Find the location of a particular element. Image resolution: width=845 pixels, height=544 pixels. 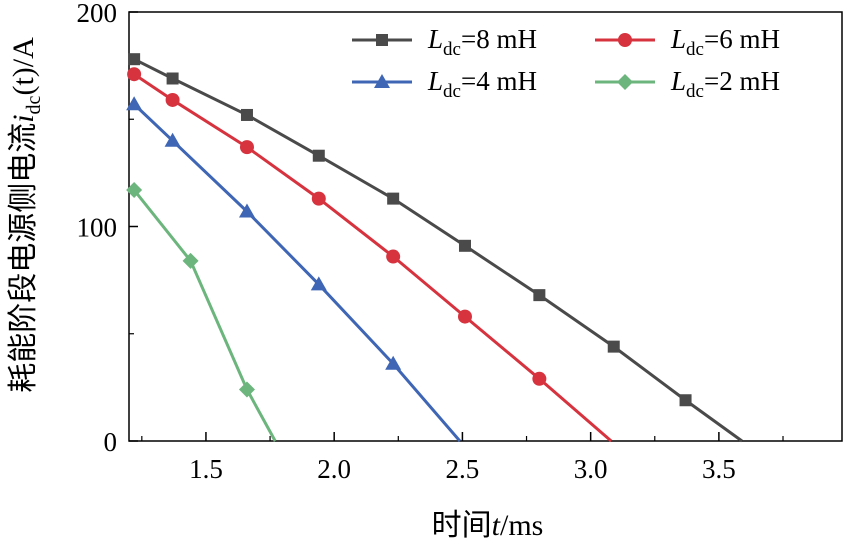

y-tick-label: 0 is located at coordinates (111, 442).